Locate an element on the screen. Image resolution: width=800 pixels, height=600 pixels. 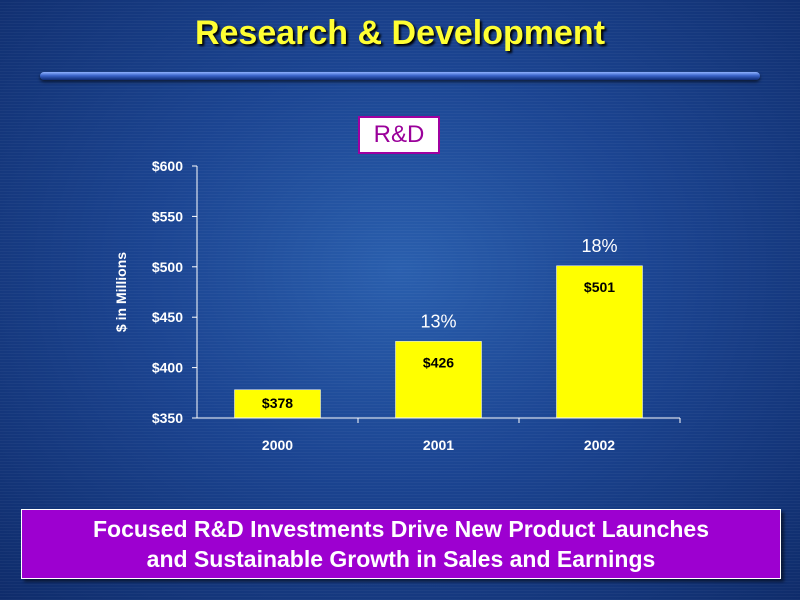
y-tick-label: $500 is located at coordinates (167, 267).